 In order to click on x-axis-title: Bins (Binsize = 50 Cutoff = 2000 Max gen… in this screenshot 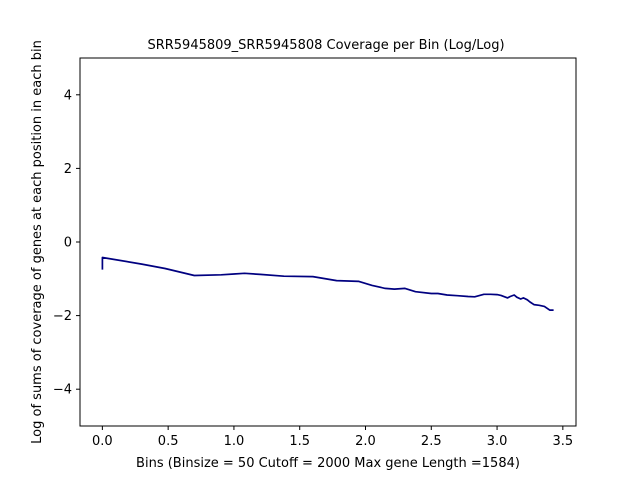, I will do `click(328, 463)`.